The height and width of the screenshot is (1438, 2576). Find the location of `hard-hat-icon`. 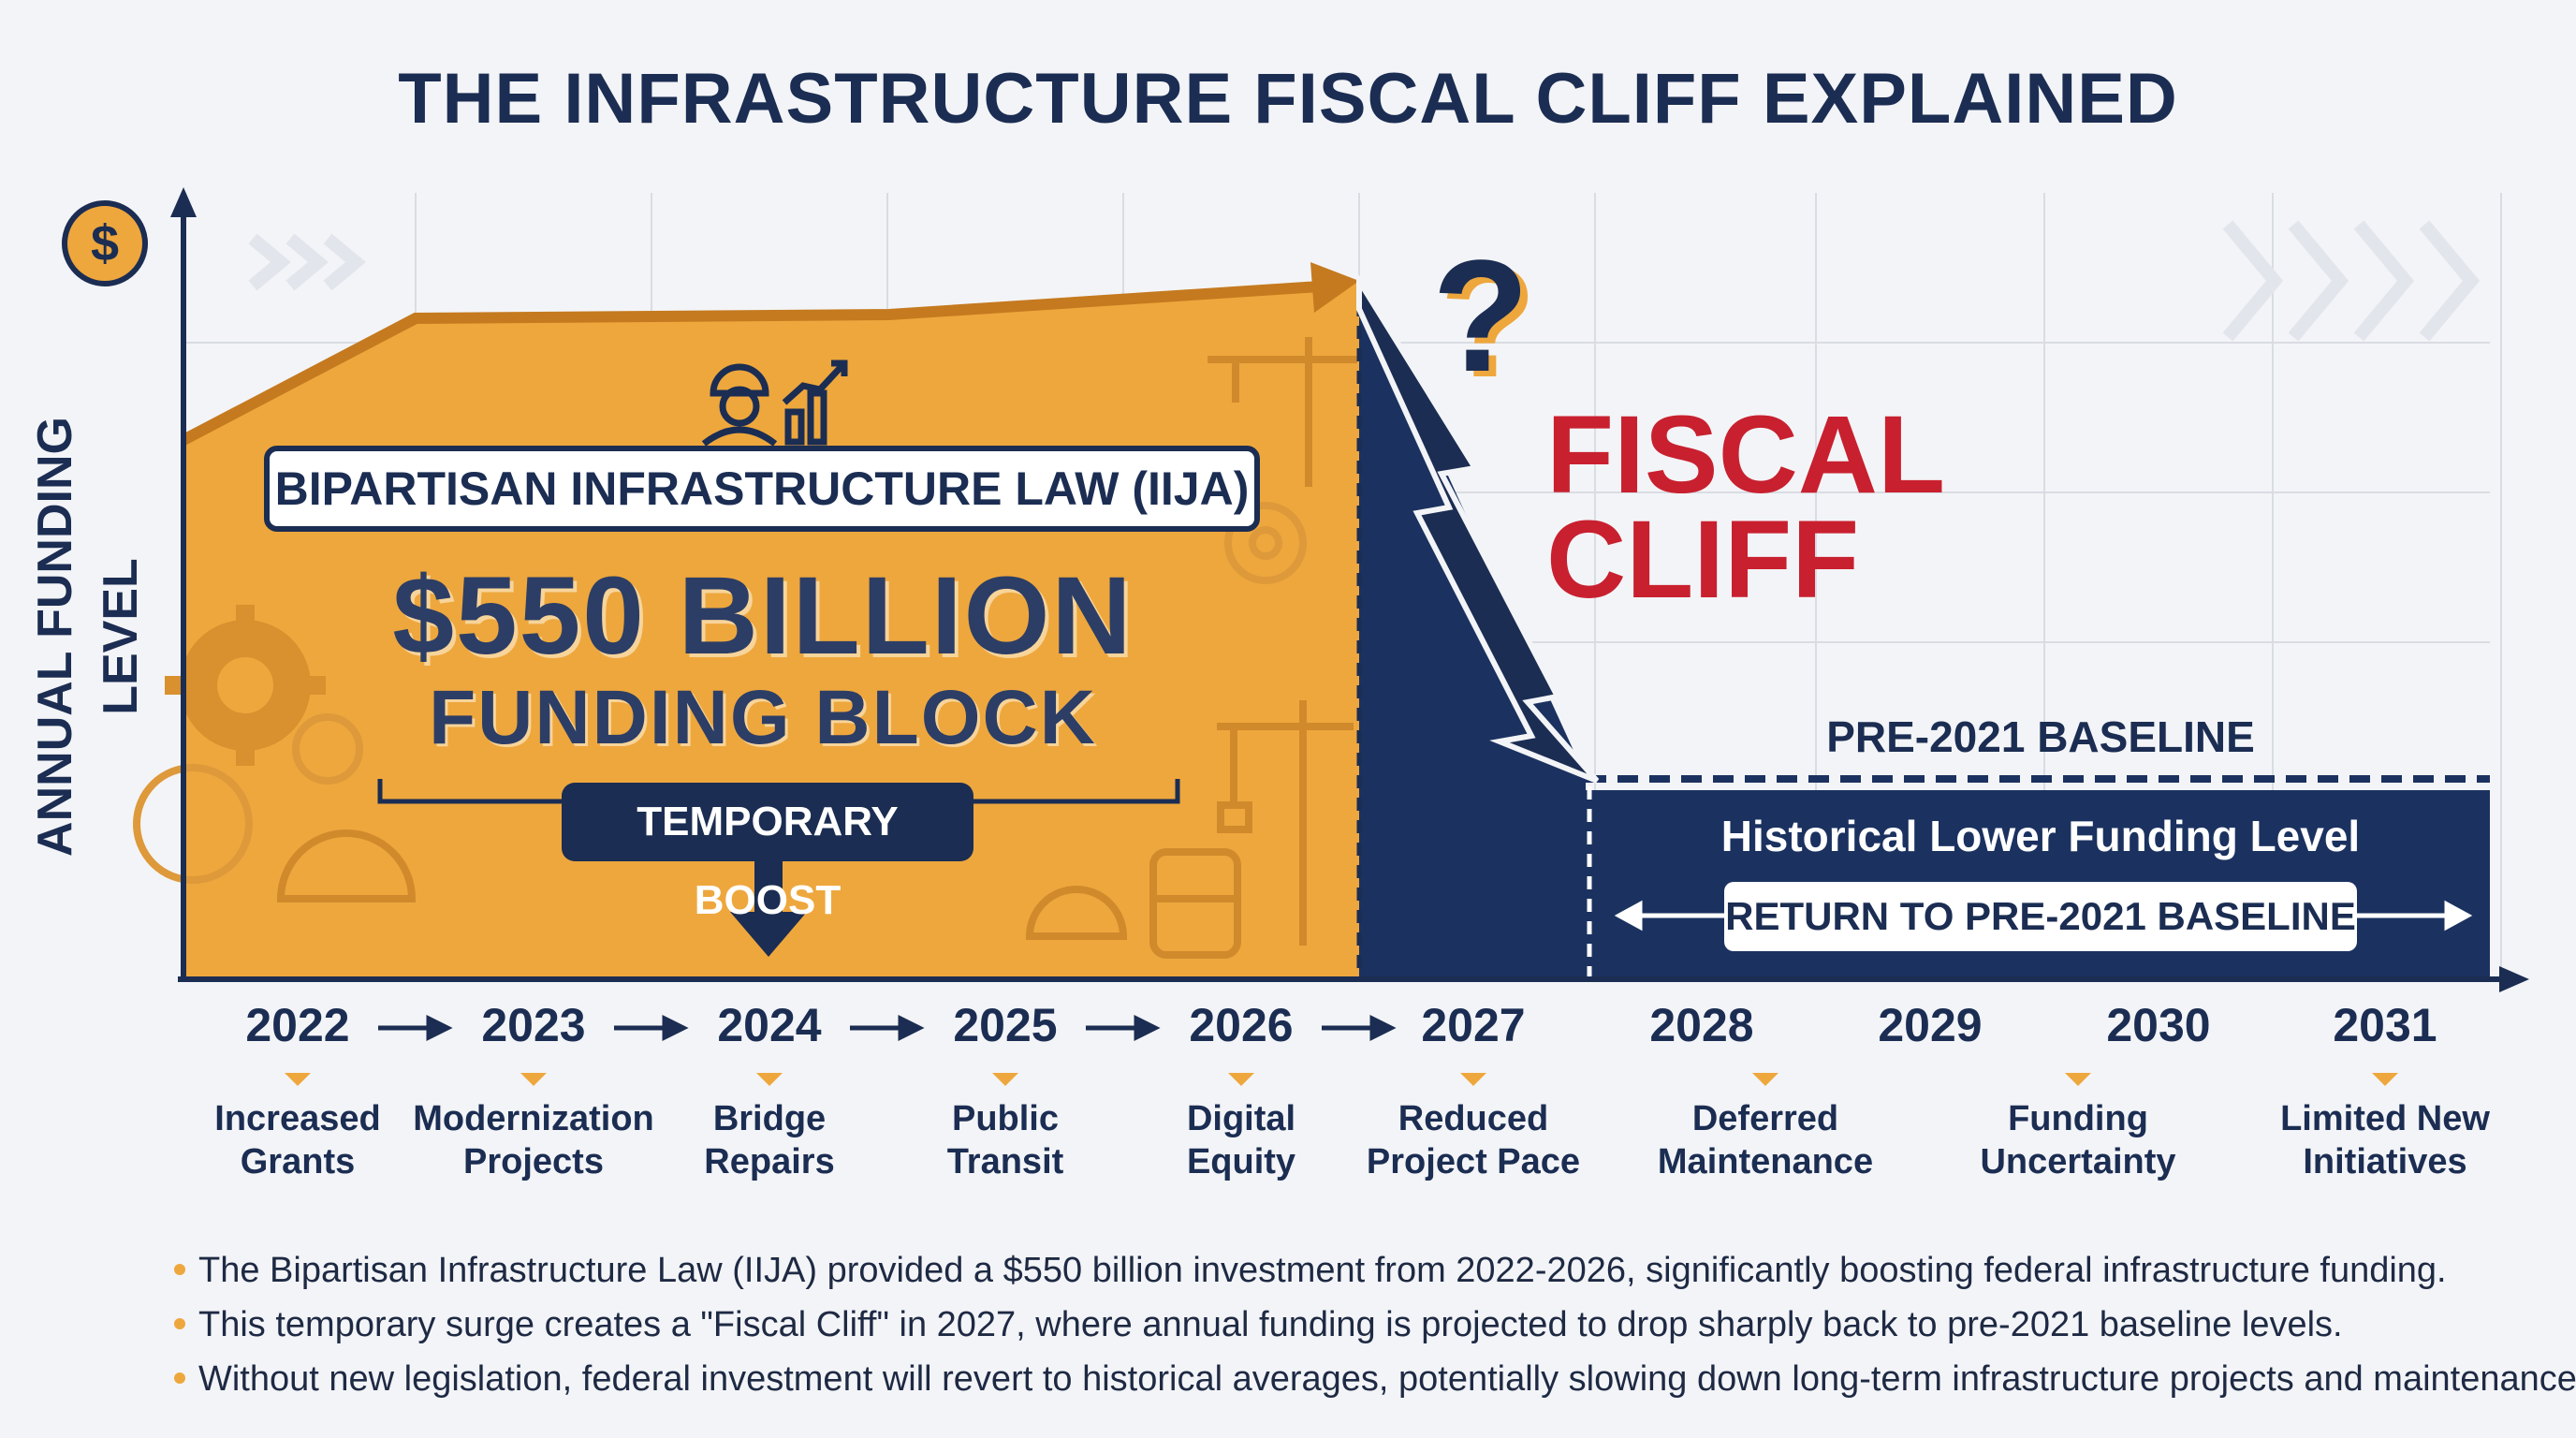

hard-hat-icon is located at coordinates (702, 884).